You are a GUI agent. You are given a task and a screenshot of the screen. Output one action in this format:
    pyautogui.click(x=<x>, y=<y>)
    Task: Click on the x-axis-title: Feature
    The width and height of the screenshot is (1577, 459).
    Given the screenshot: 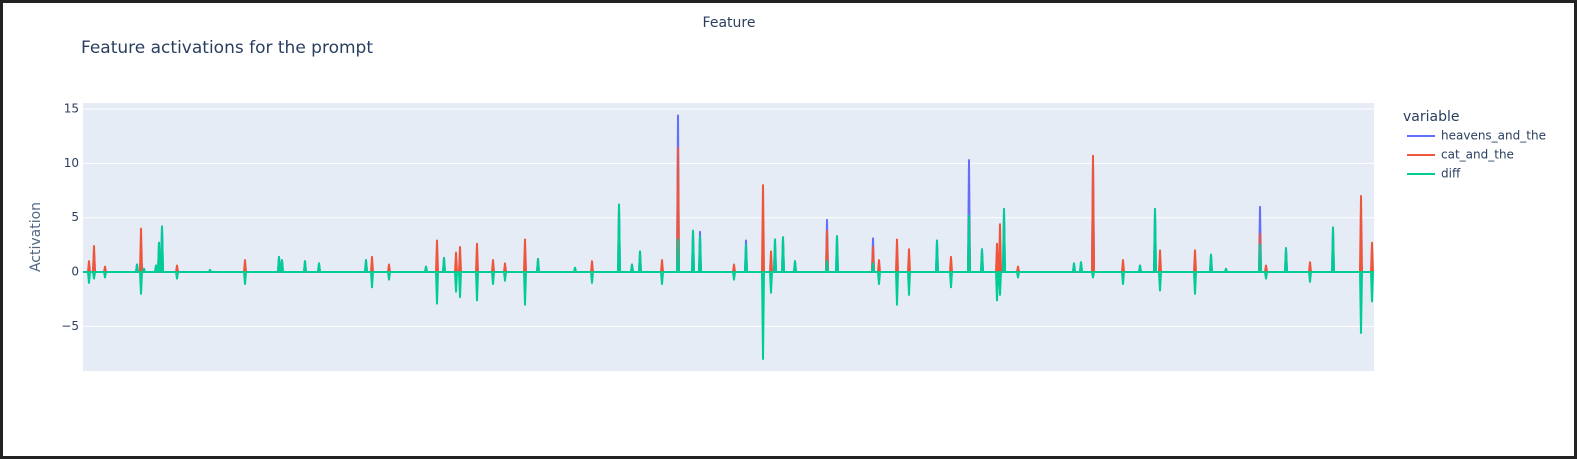 What is the action you would take?
    pyautogui.click(x=729, y=23)
    